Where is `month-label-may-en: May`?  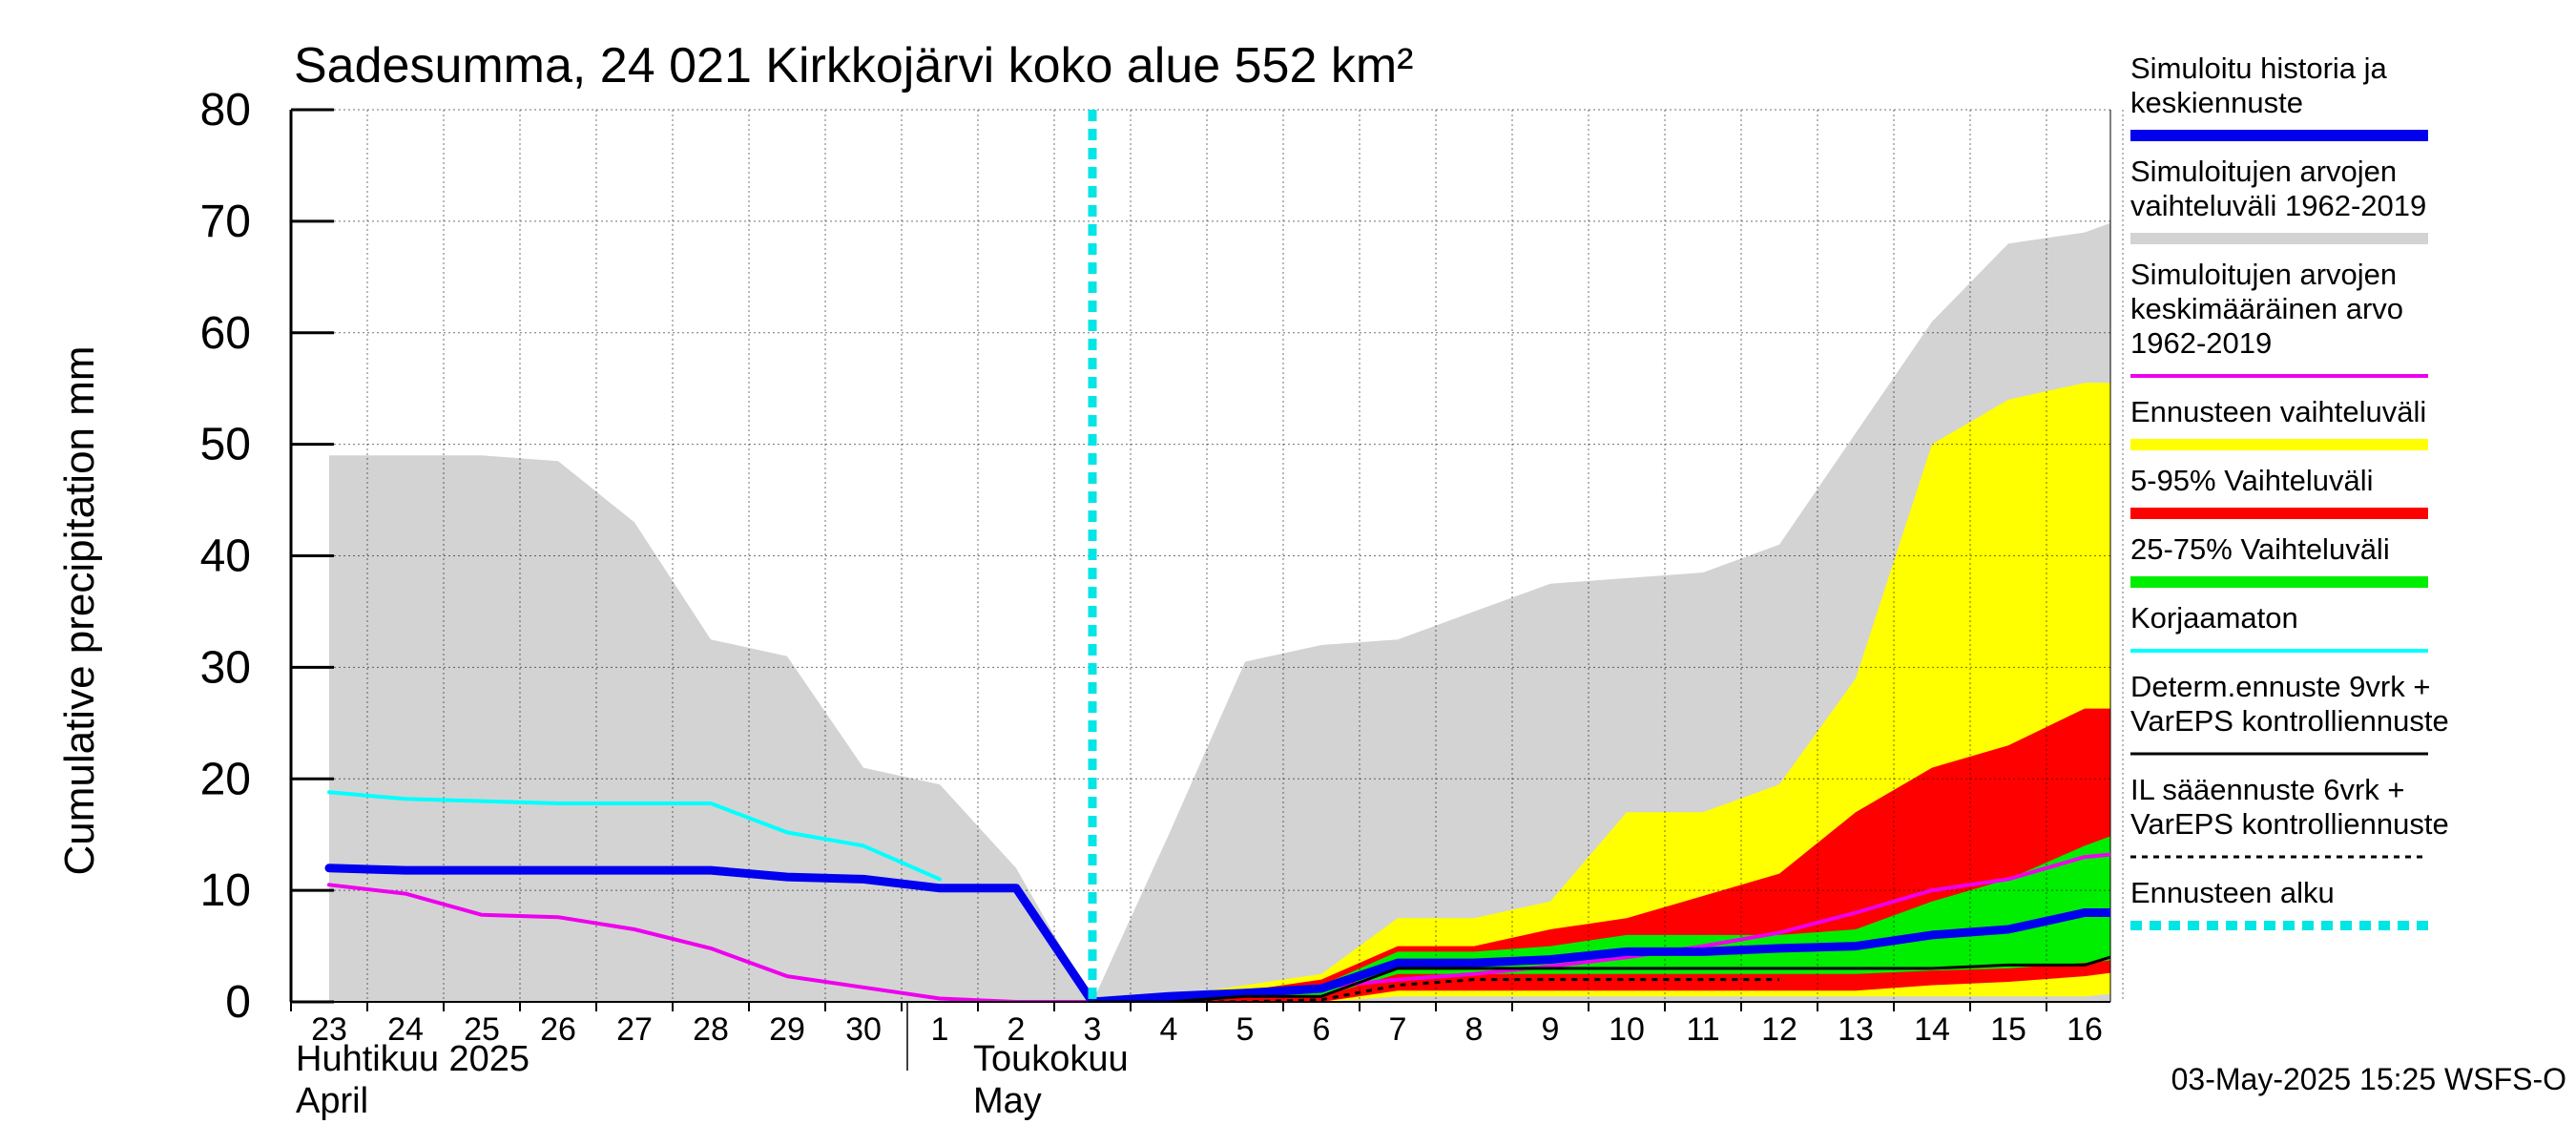 month-label-may-en: May is located at coordinates (1007, 1101).